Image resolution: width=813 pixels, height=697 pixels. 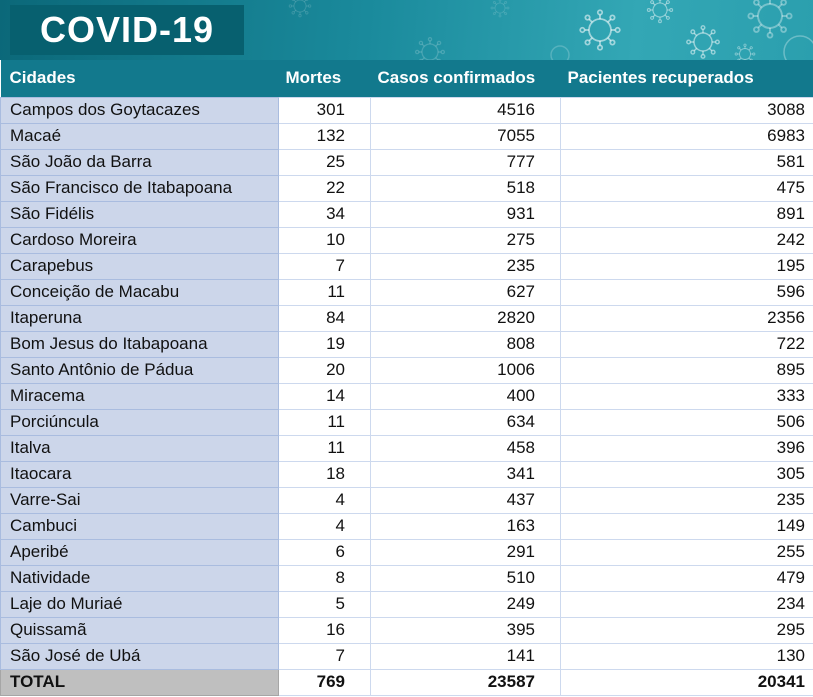 I want to click on value-cell: 510, so click(x=465, y=578).